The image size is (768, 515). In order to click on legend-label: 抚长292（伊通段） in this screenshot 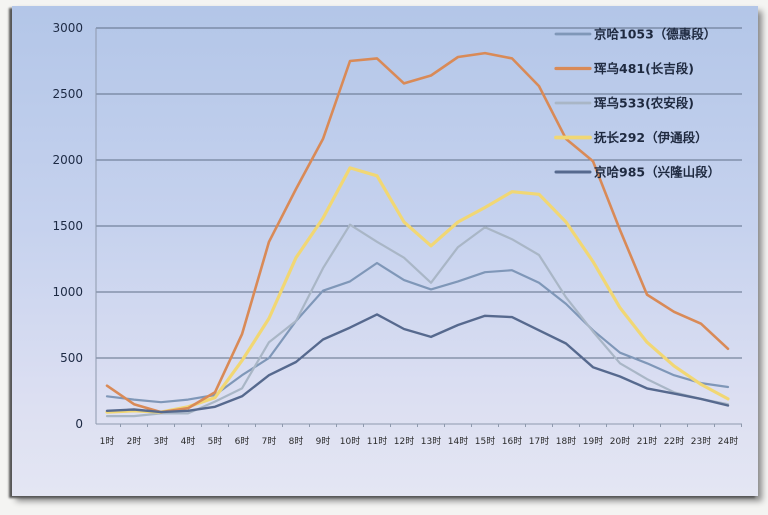, I will do `click(651, 137)`.